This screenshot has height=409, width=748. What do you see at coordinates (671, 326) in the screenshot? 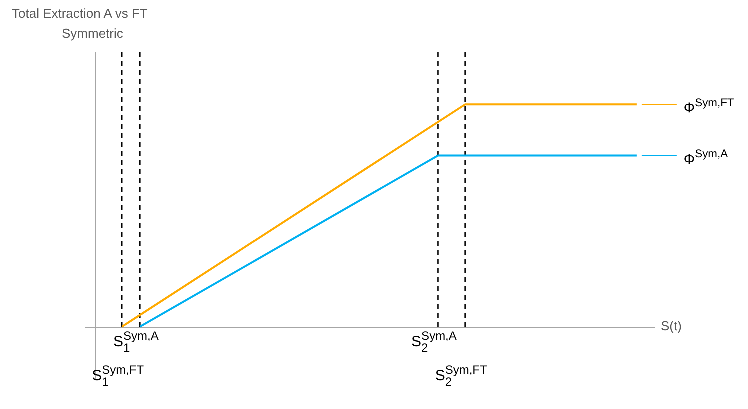
I see `x-axis-title: S(t)` at bounding box center [671, 326].